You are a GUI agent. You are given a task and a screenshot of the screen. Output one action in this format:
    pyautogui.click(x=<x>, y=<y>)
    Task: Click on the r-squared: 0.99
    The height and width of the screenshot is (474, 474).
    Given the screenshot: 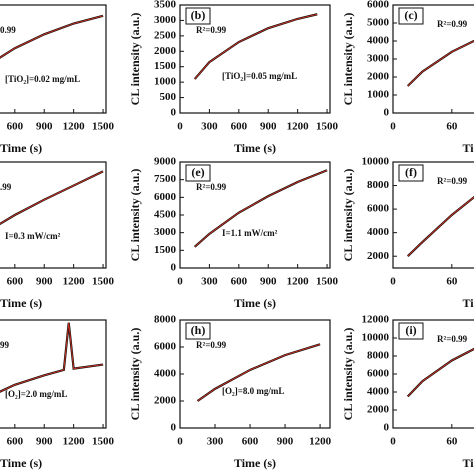 What is the action you would take?
    pyautogui.click(x=8, y=30)
    